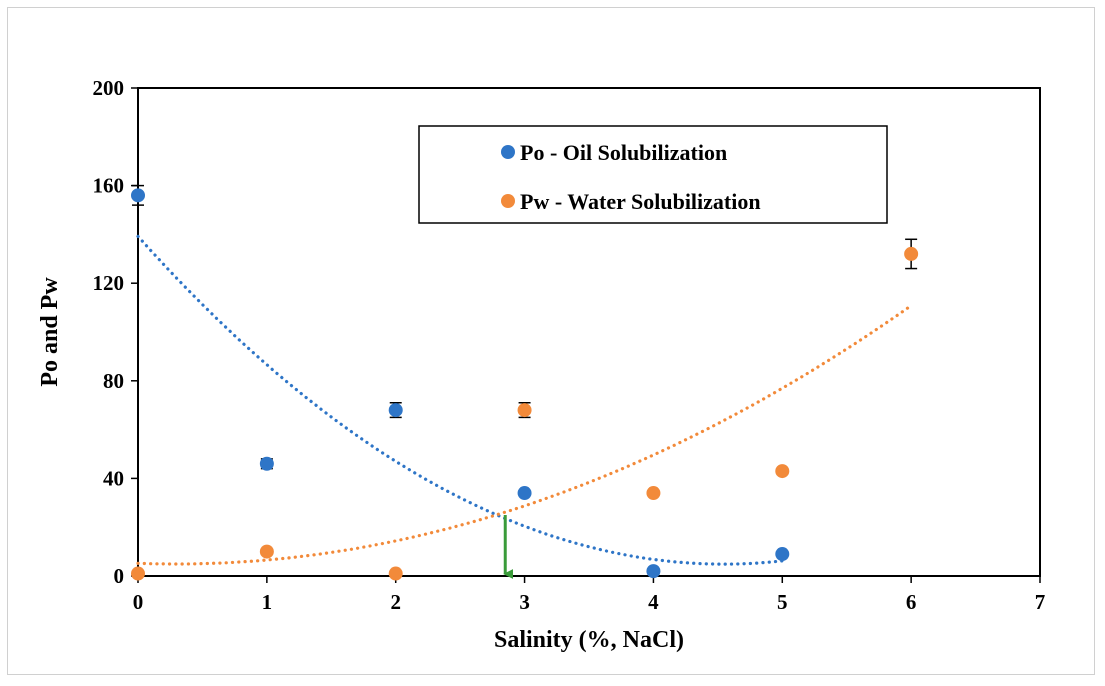 The height and width of the screenshot is (686, 1105). What do you see at coordinates (138, 602) in the screenshot?
I see `x-tick-label: 0` at bounding box center [138, 602].